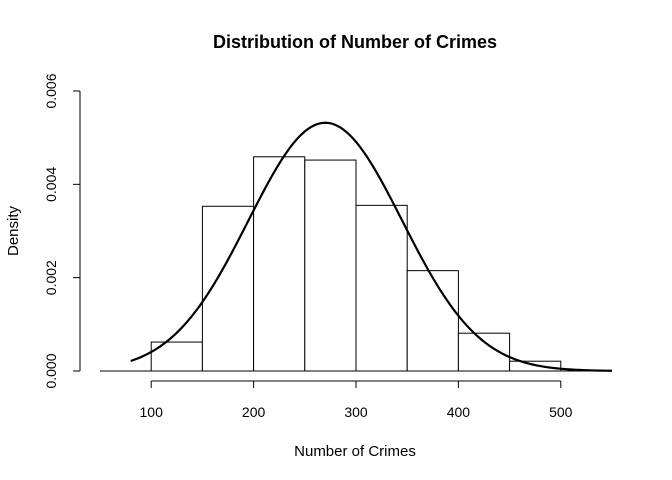 This screenshot has height=480, width=672. Describe the element at coordinates (356, 412) in the screenshot. I see `x-tick-label-300: 300` at that location.